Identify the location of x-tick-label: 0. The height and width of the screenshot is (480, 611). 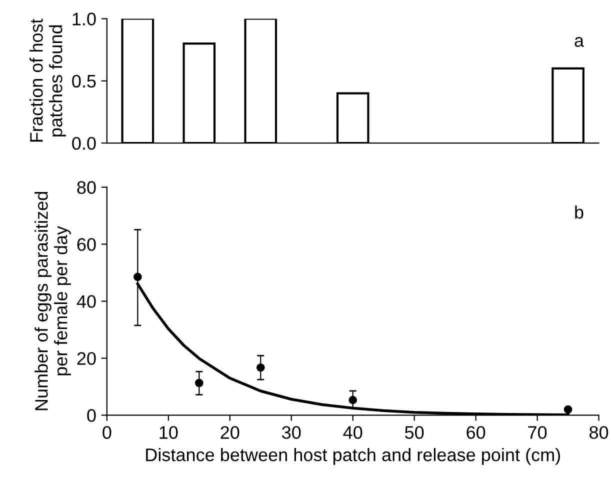
(107, 432).